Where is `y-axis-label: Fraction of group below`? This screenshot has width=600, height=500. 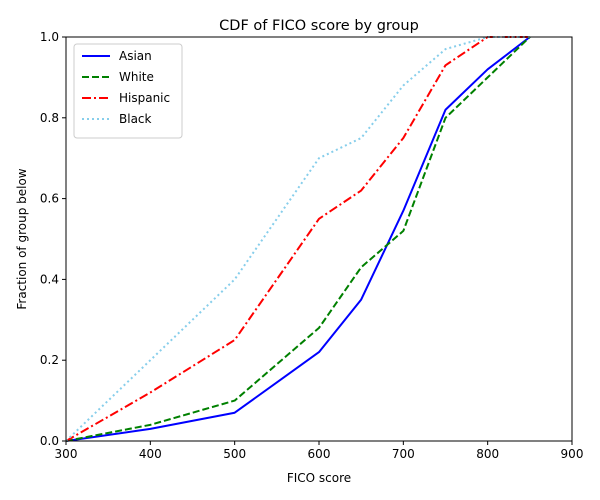
y-axis-label: Fraction of group below is located at coordinates (22, 238).